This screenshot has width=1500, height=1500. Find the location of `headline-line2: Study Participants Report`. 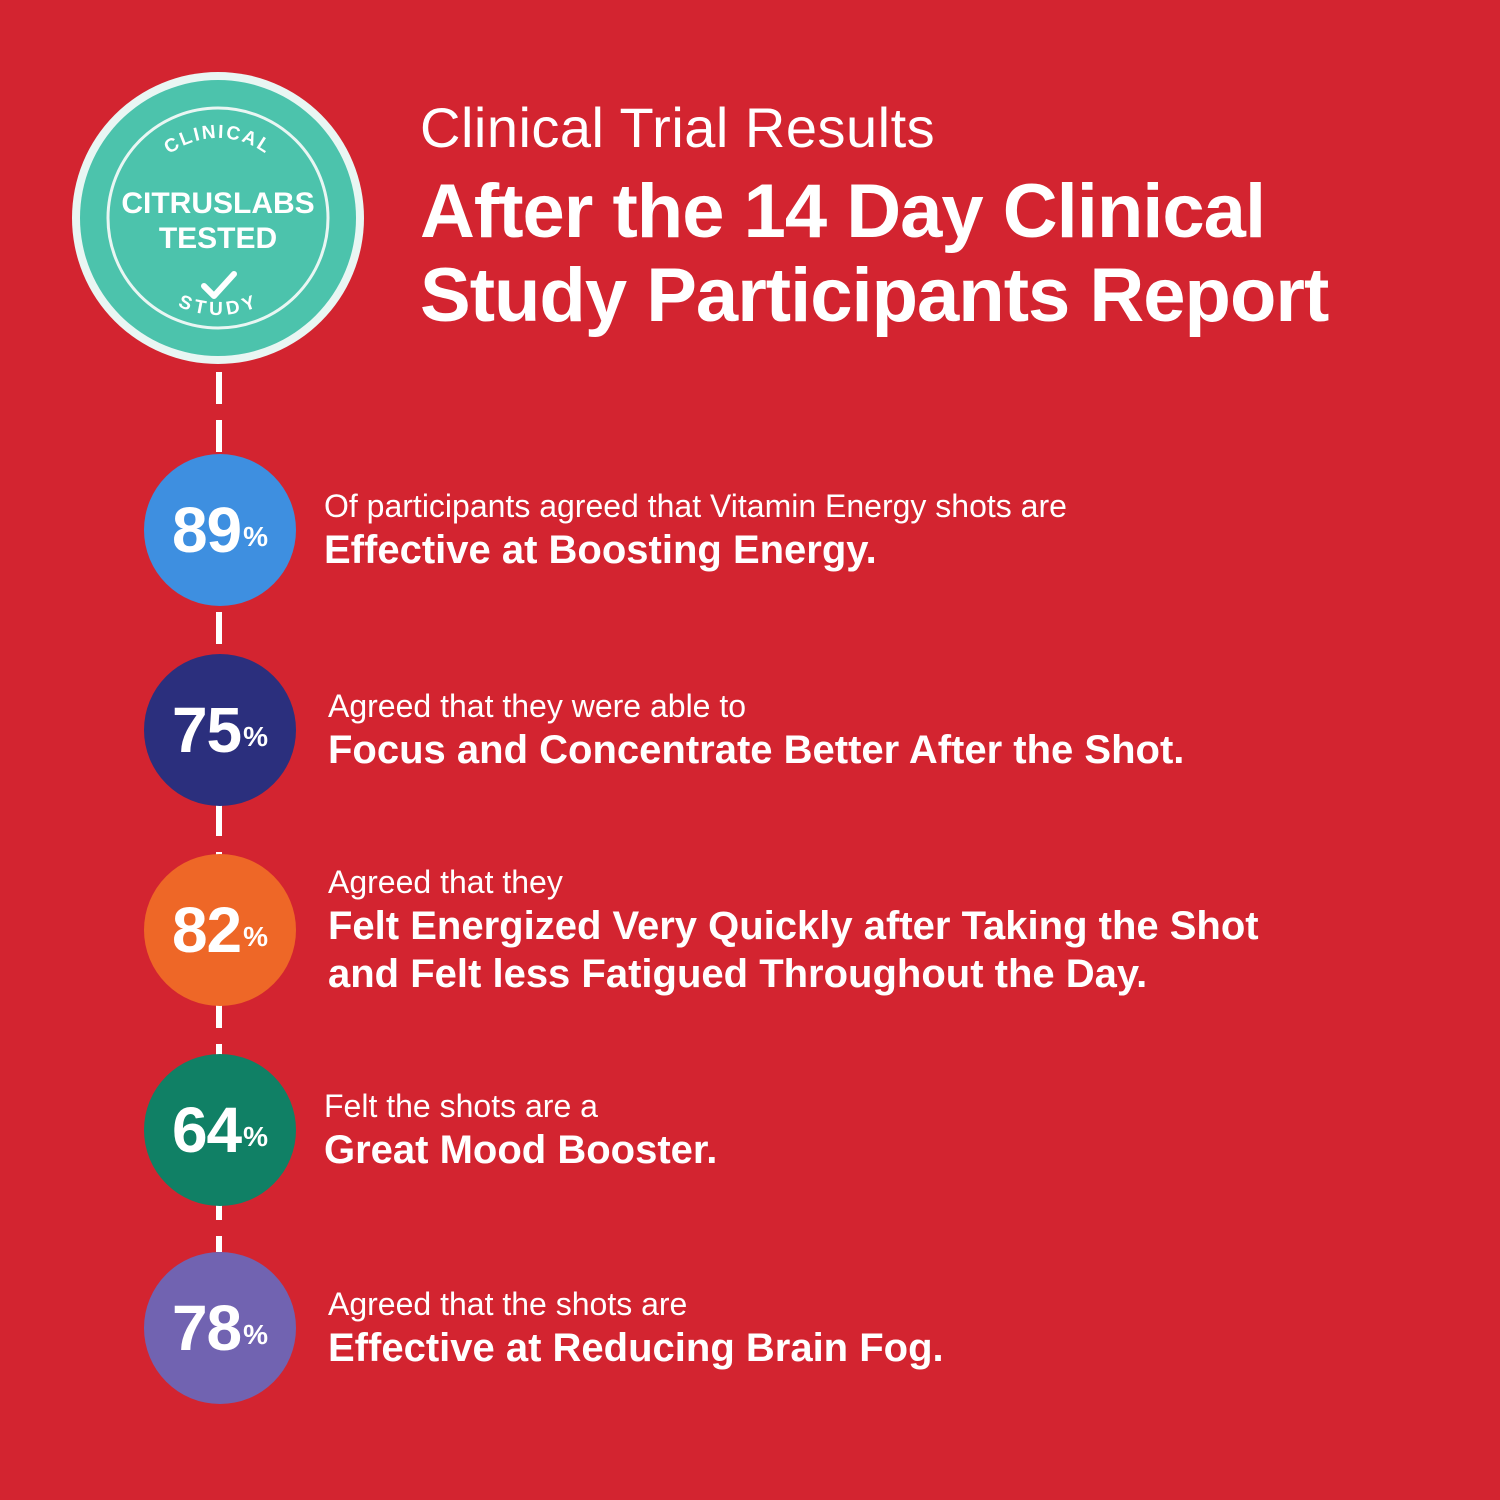

headline-line2: Study Participants Report is located at coordinates (874, 295).